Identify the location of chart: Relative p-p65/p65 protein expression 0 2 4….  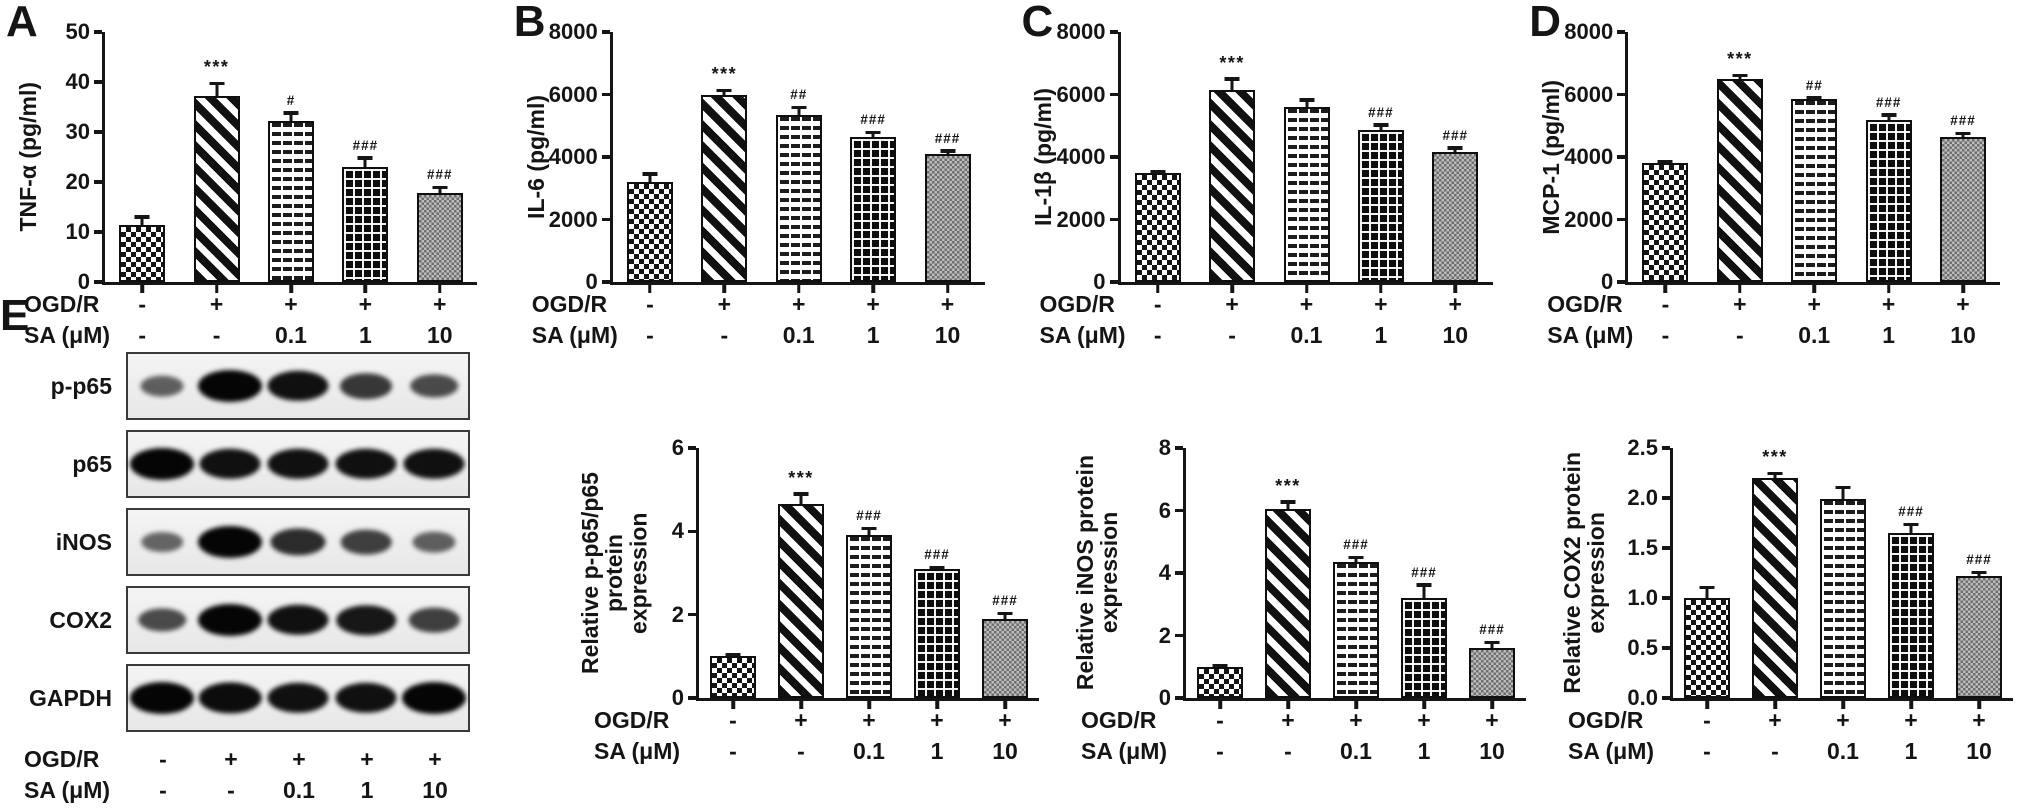
(817, 572).